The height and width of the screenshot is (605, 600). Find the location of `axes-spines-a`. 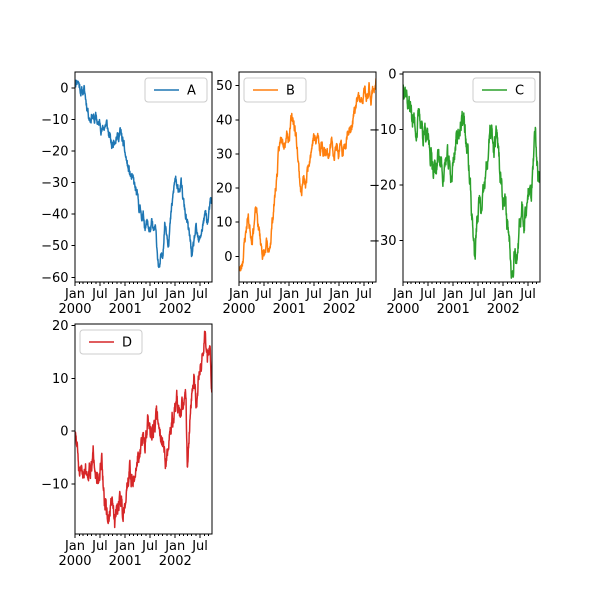

axes-spines-a is located at coordinates (143, 177).